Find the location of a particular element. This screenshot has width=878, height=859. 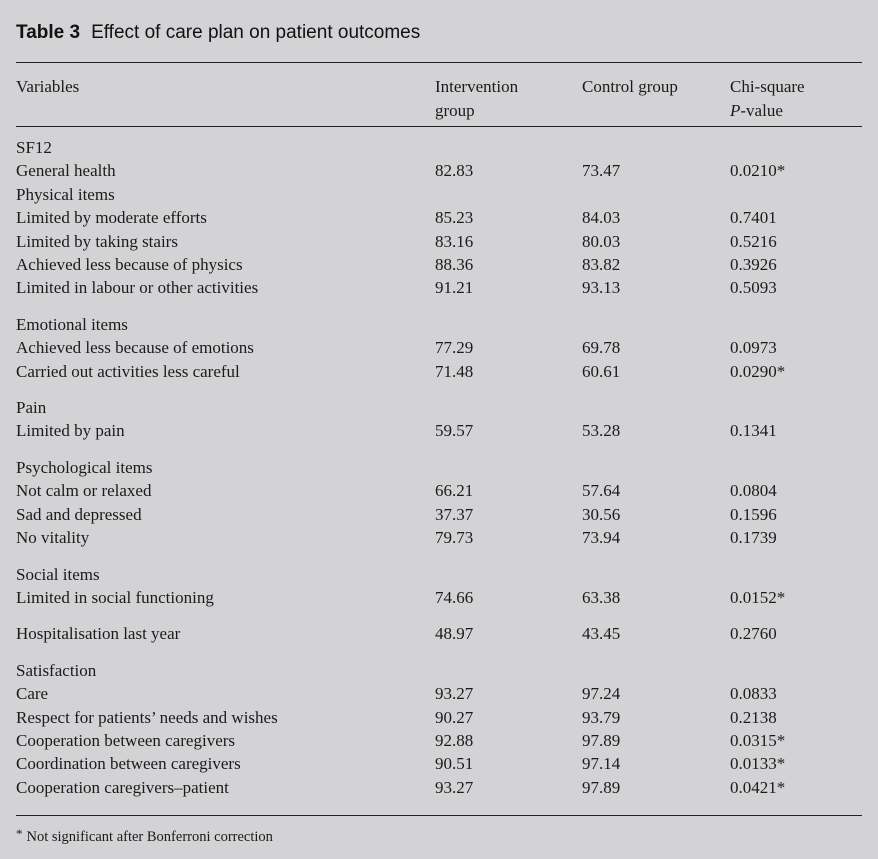

table-row: General health 82.83 73.47 0.0210* is located at coordinates (439, 170).